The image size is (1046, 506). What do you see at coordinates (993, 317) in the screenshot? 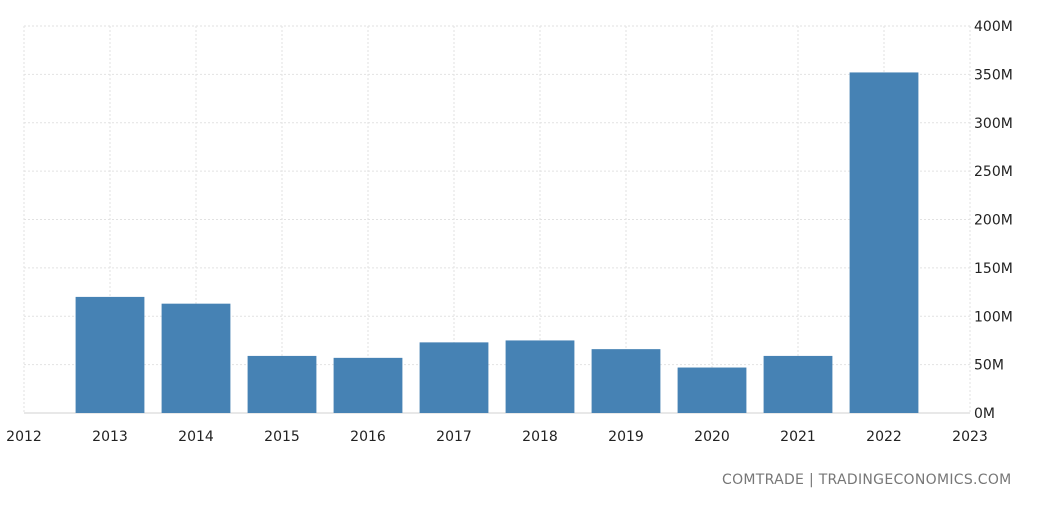
I see `y-tick-label: 100M` at bounding box center [993, 317].